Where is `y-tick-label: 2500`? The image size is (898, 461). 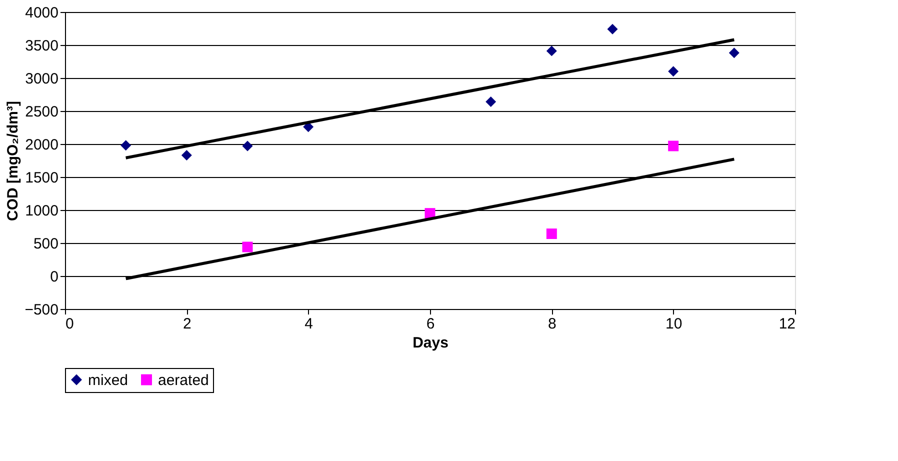
y-tick-label: 2500 is located at coordinates (41, 112).